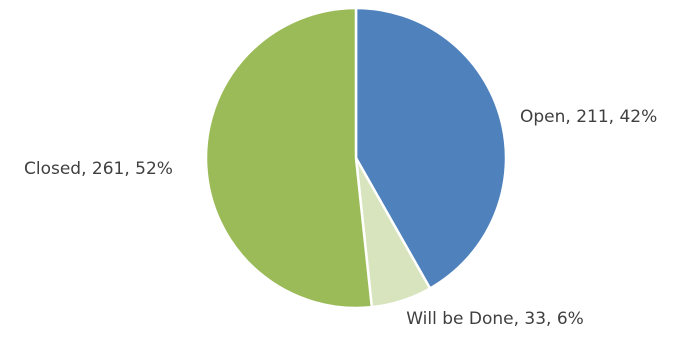  Describe the element at coordinates (589, 117) in the screenshot. I see `data-label-open: Open, 211, 42%` at that location.